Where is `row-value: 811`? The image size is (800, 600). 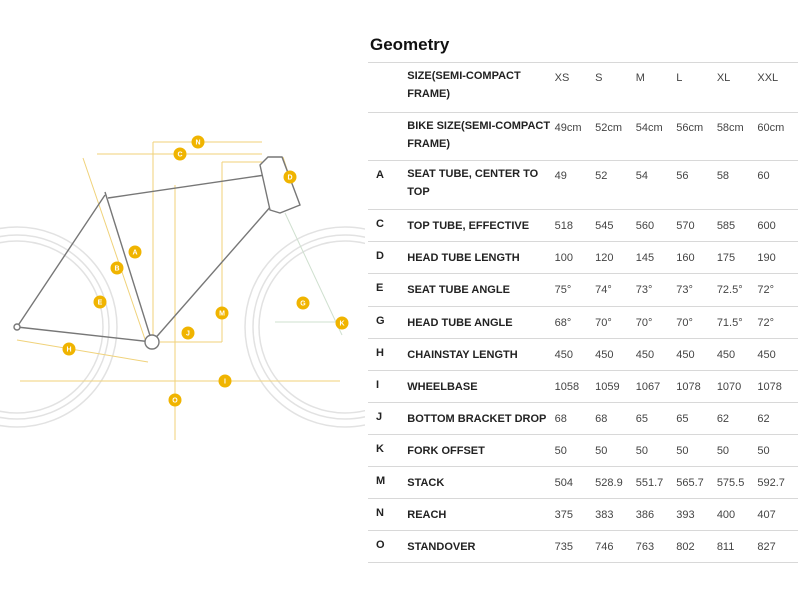 row-value: 811 is located at coordinates (725, 547).